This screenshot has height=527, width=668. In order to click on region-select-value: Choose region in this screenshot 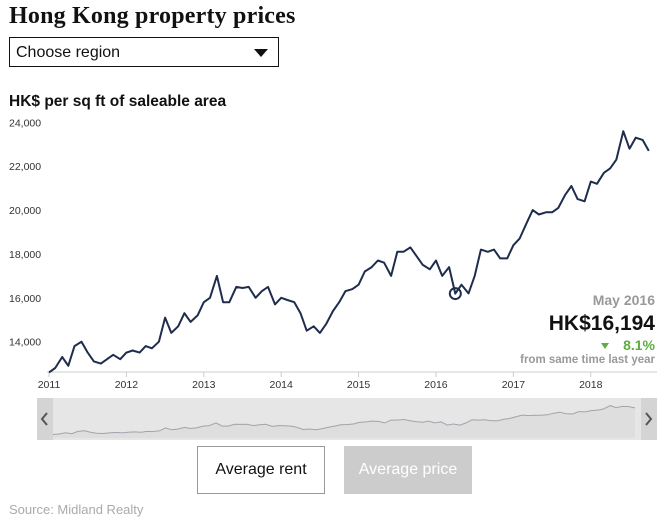, I will do `click(68, 52)`.